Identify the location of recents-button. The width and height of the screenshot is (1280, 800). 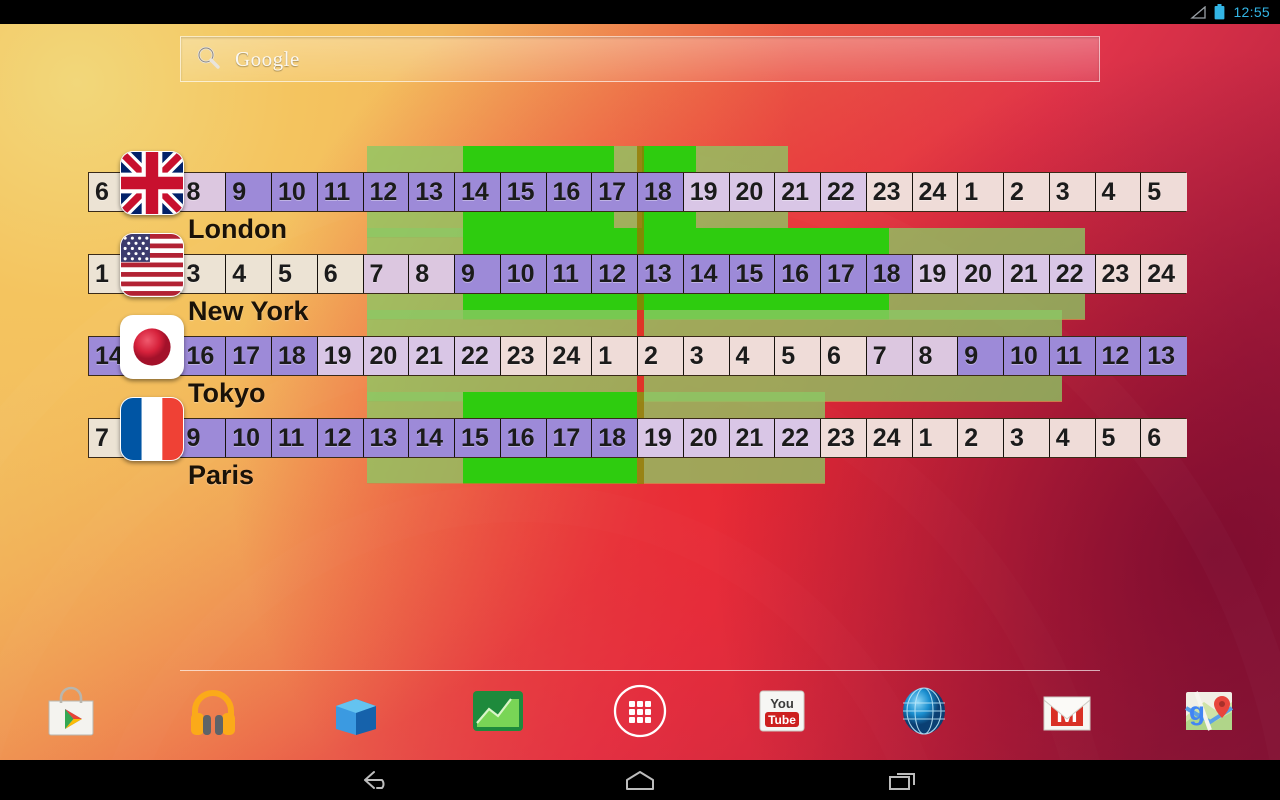
(903, 780).